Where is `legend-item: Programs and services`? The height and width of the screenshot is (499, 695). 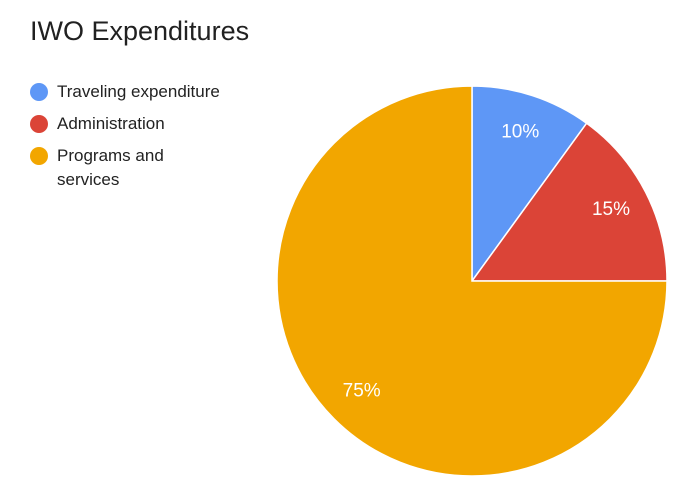
legend-item: Programs and services is located at coordinates (125, 168).